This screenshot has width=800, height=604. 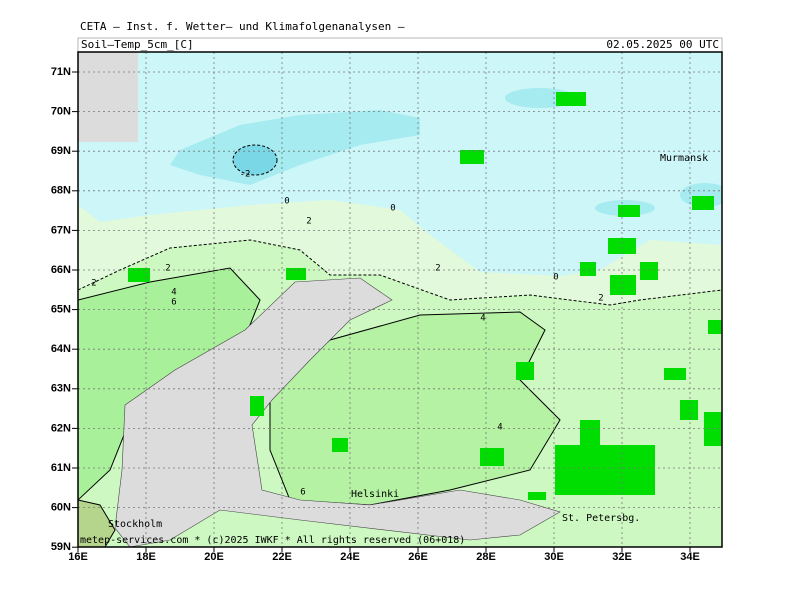 What do you see at coordinates (601, 518) in the screenshot?
I see `place-name: St. Petersbg.` at bounding box center [601, 518].